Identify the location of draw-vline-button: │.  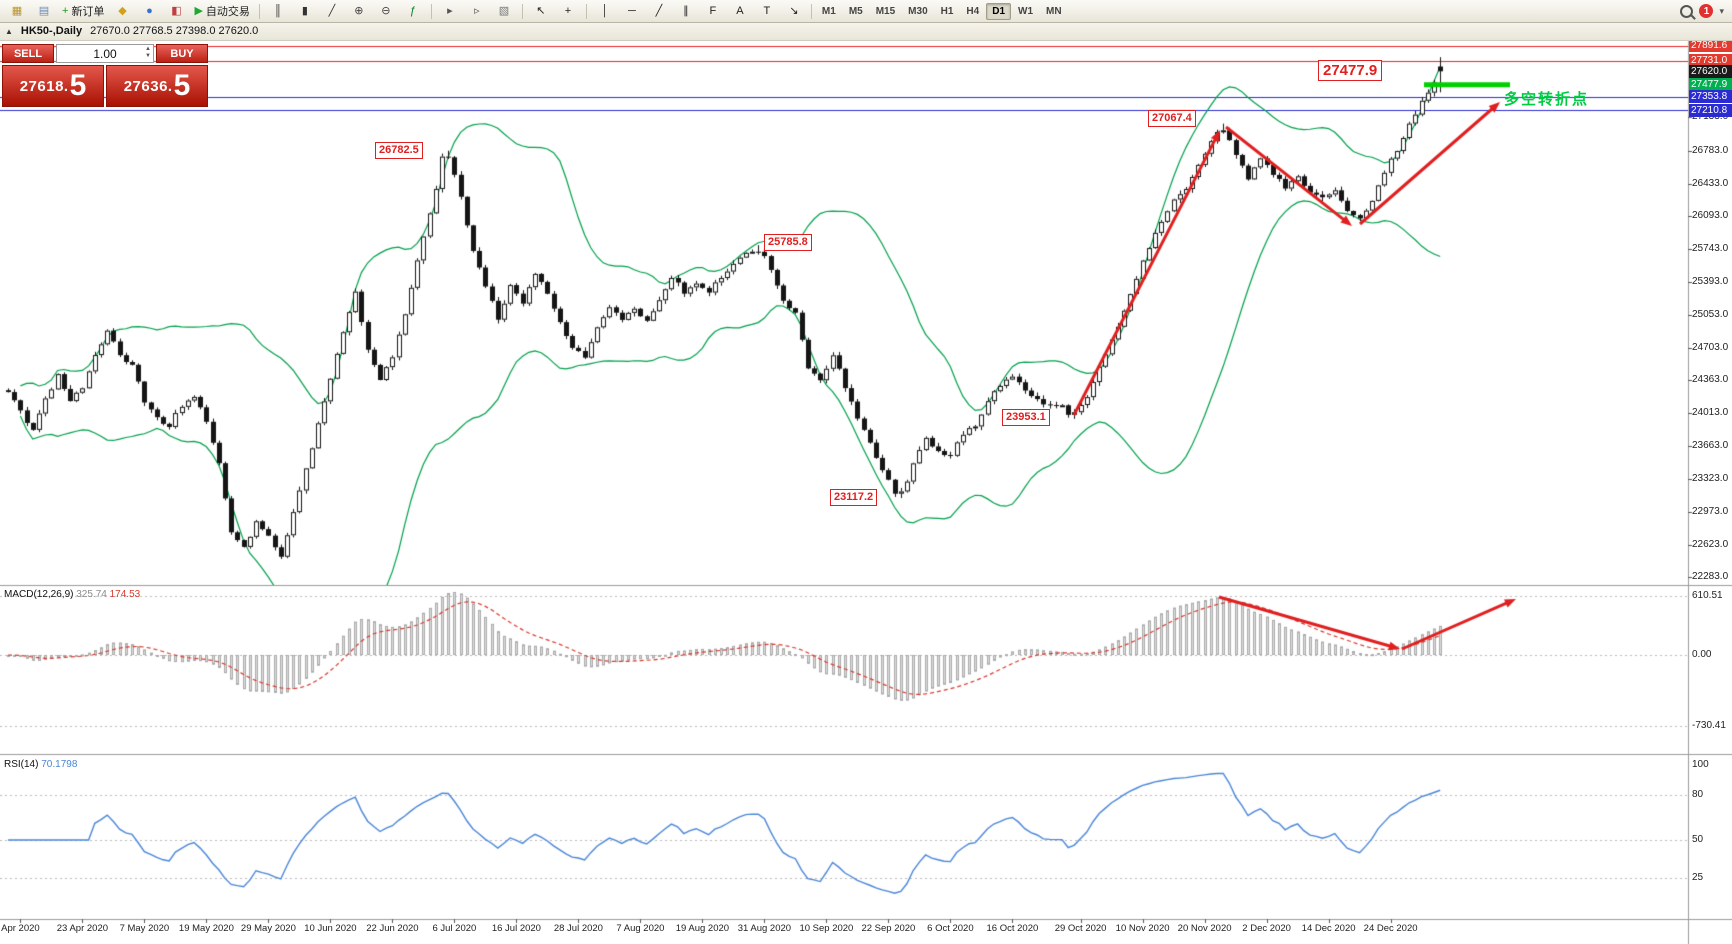
(605, 11).